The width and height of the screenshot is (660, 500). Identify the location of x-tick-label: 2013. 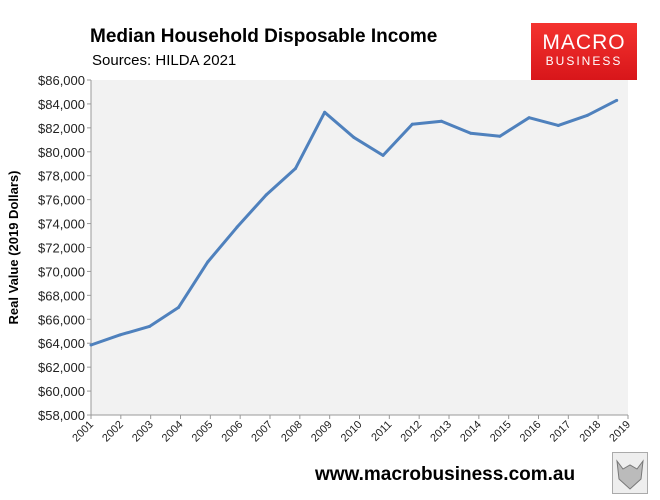
(441, 432).